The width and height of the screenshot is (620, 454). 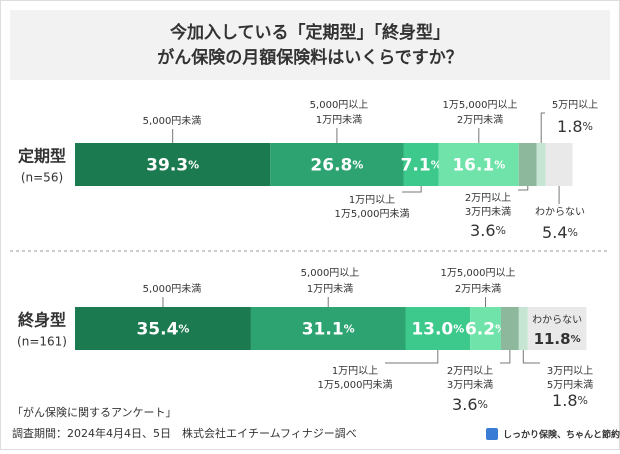 I want to click on chart-title: 今加入している「定期型」「終身型」, so click(x=310, y=32).